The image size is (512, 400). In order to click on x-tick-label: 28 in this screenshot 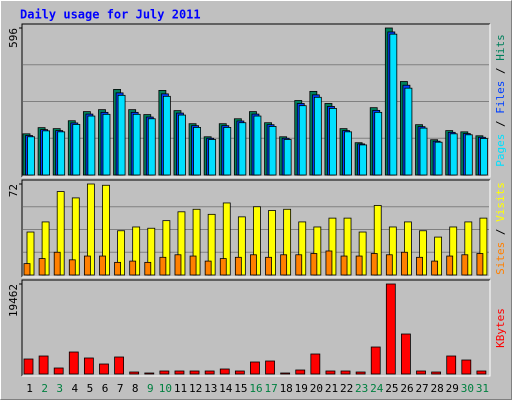, I will do `click(437, 388)`.